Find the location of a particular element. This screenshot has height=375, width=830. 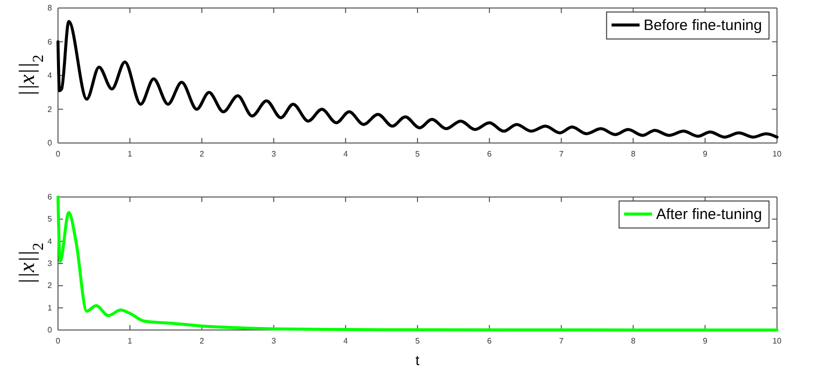

y-tick-label: 8 is located at coordinates (50, 8).